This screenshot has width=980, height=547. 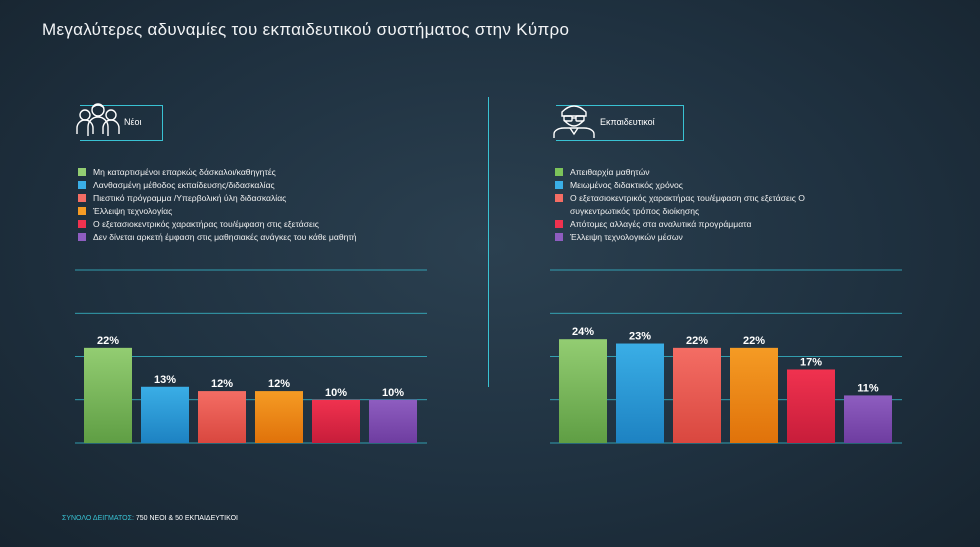 I want to click on teachers-chart: 24% 23% 22% 22% 17% 11%, so click(x=726, y=360).